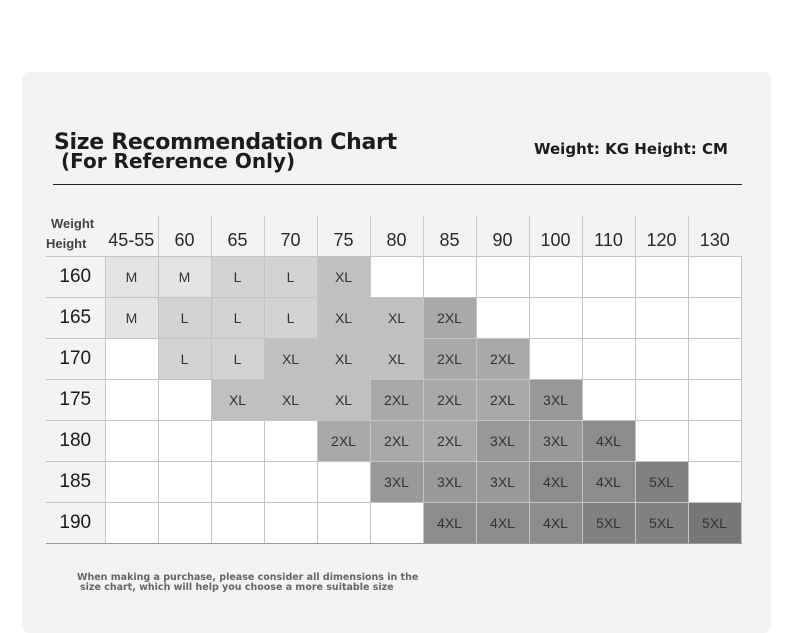 The image size is (790, 633). I want to click on weight-header-cell: 60, so click(184, 236).